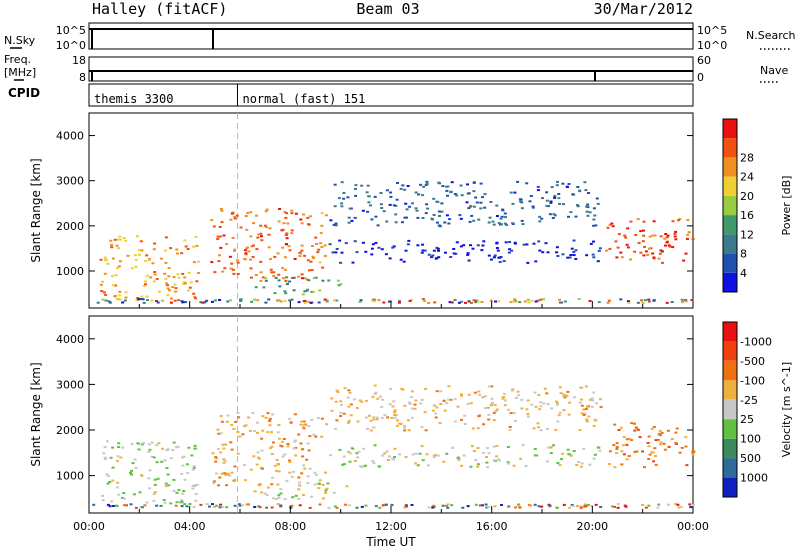  What do you see at coordinates (730, 351) in the screenshot?
I see `colorbar-swatch` at bounding box center [730, 351].